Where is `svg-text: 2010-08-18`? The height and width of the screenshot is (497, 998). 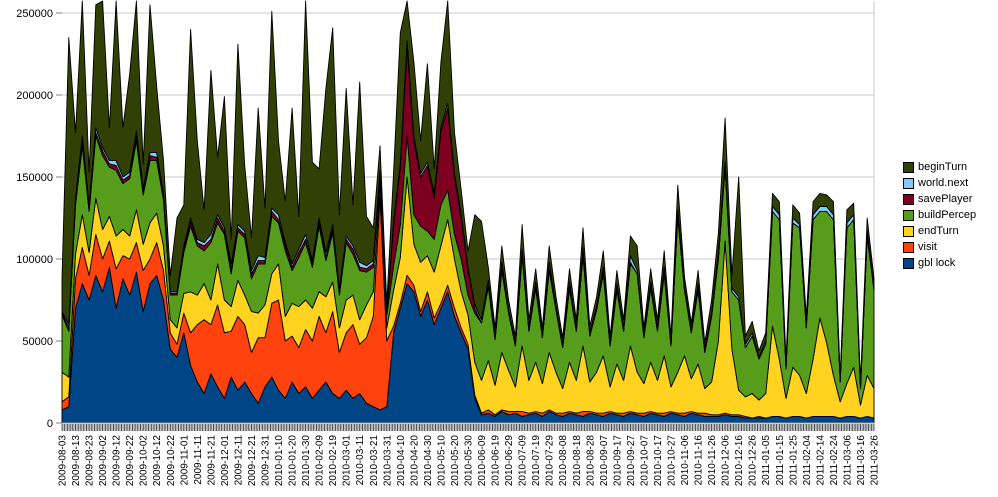 svg-text: 2010-08-18 is located at coordinates (577, 461).